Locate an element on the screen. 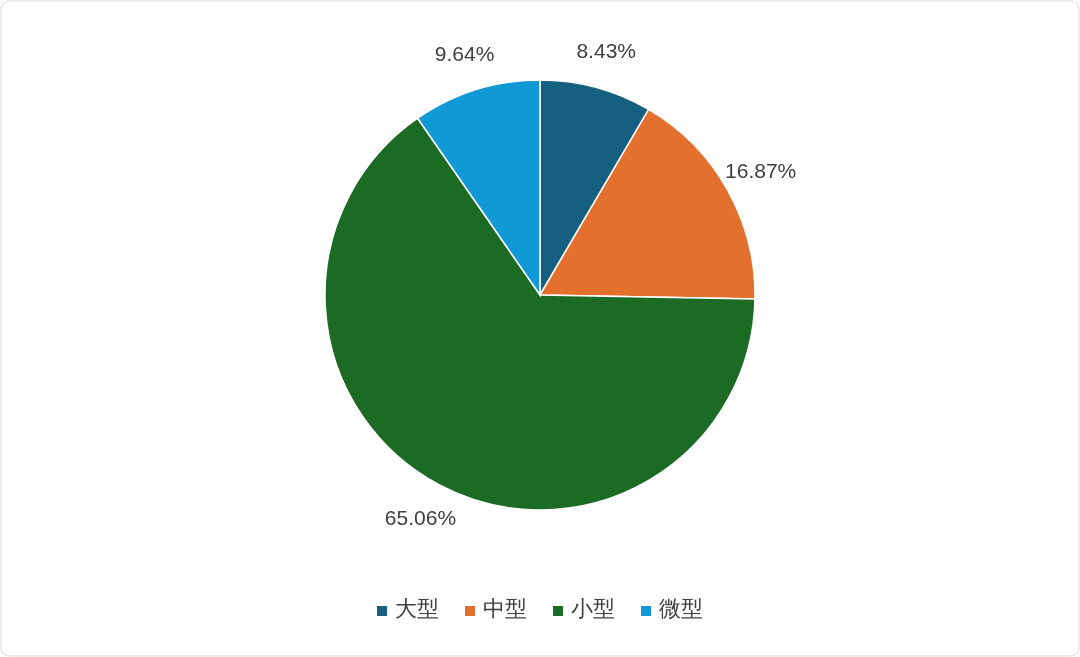  data-label: 9.64% is located at coordinates (464, 53).